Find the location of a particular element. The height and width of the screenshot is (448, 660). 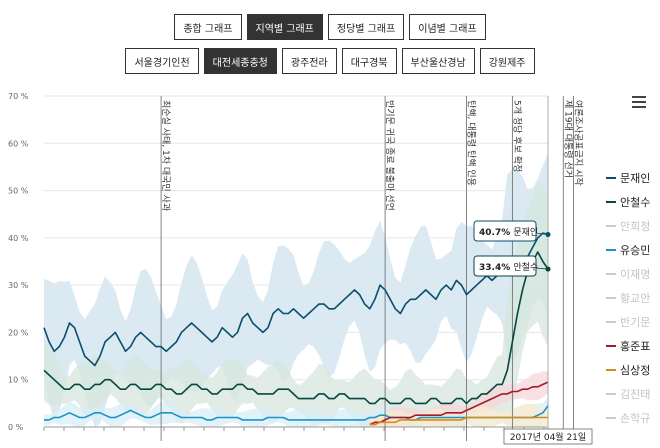

event-label-3: 5개 정당 후보 확정 is located at coordinates (517, 136).